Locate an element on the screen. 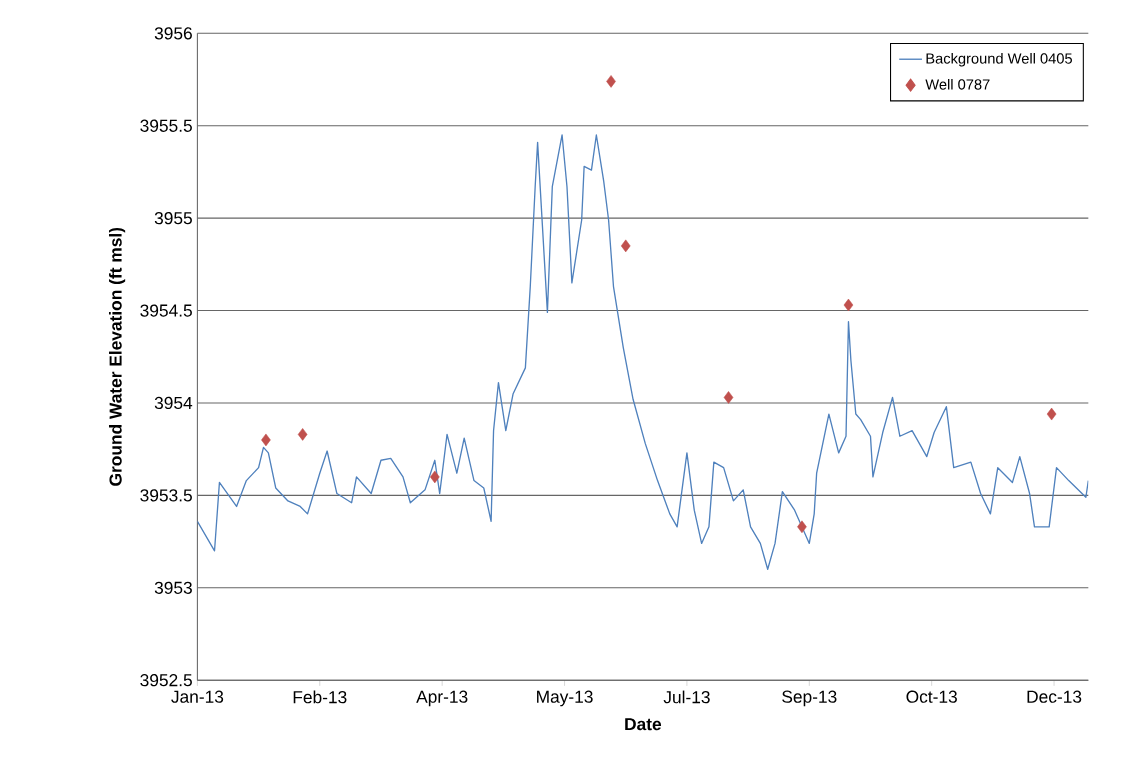  x-tick-label: Sep-13 is located at coordinates (809, 698).